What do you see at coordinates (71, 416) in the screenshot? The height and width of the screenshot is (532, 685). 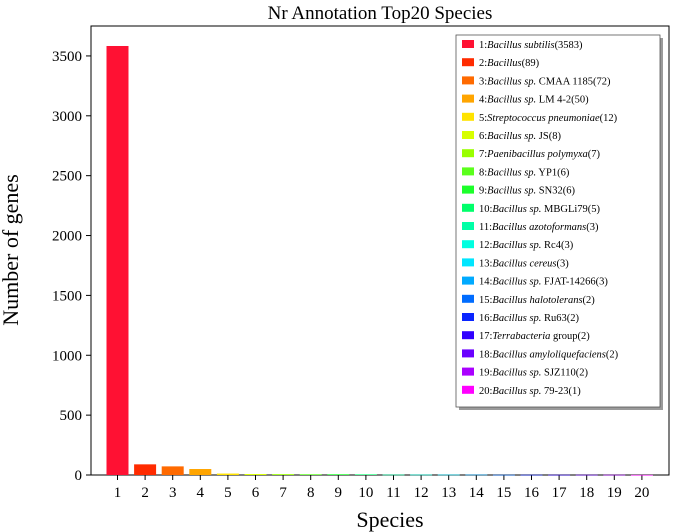 I see `y-tick-label: 500` at bounding box center [71, 416].